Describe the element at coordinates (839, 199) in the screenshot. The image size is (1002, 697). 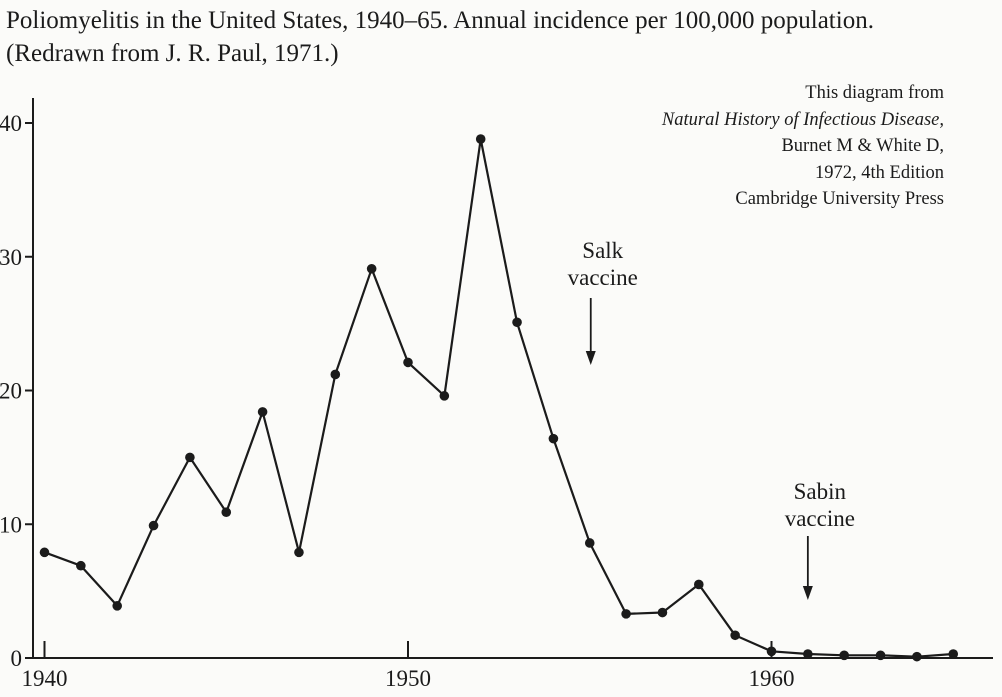
I see `credit-publisher: Cambridge University Press` at that location.